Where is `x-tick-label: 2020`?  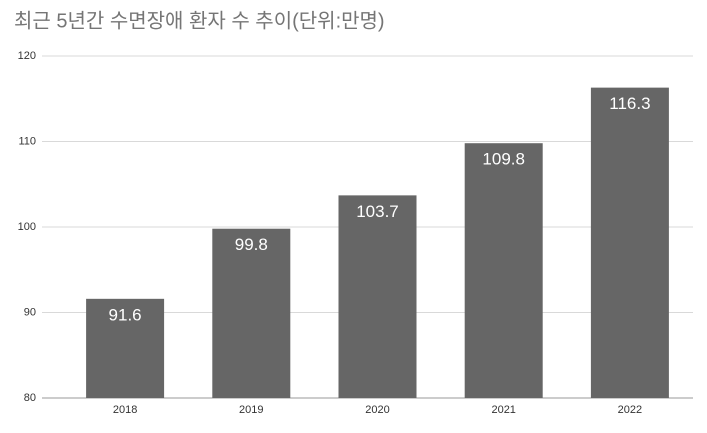 x-tick-label: 2020 is located at coordinates (377, 410).